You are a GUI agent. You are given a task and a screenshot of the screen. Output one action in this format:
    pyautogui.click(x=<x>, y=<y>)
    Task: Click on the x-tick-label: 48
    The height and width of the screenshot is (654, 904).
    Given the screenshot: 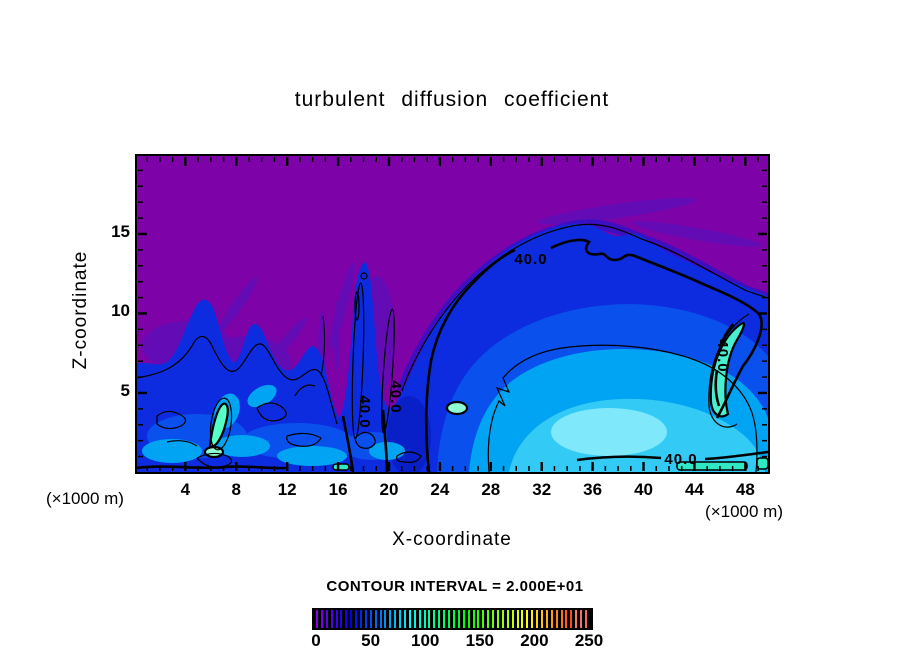 What is the action you would take?
    pyautogui.click(x=745, y=489)
    